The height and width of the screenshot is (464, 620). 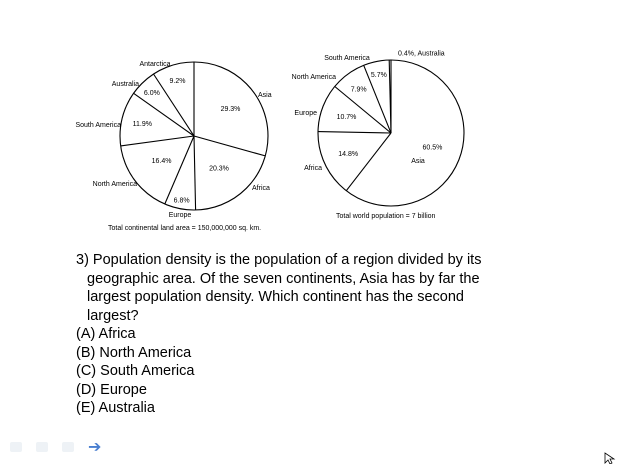 What do you see at coordinates (42, 447) in the screenshot?
I see `pen-icon` at bounding box center [42, 447].